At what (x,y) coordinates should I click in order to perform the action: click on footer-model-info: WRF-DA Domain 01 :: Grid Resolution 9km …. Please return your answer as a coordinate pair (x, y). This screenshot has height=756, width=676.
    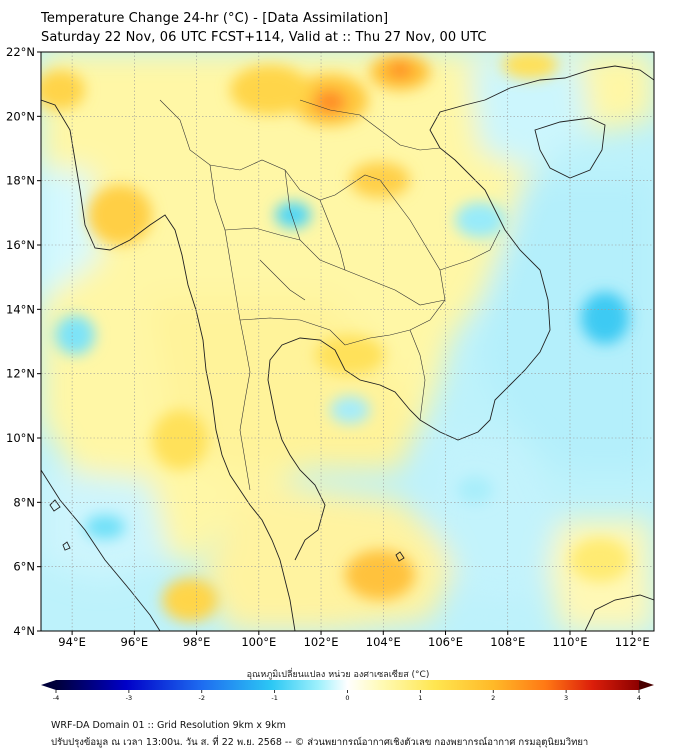
    Looking at the image, I should click on (168, 725).